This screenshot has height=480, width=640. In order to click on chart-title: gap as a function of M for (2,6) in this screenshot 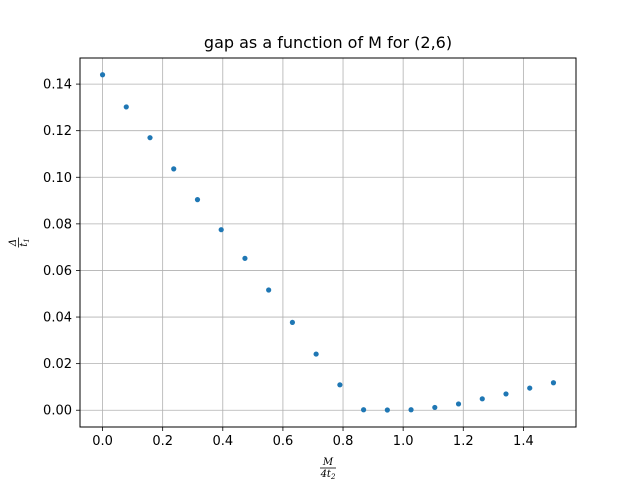, I will do `click(328, 42)`.